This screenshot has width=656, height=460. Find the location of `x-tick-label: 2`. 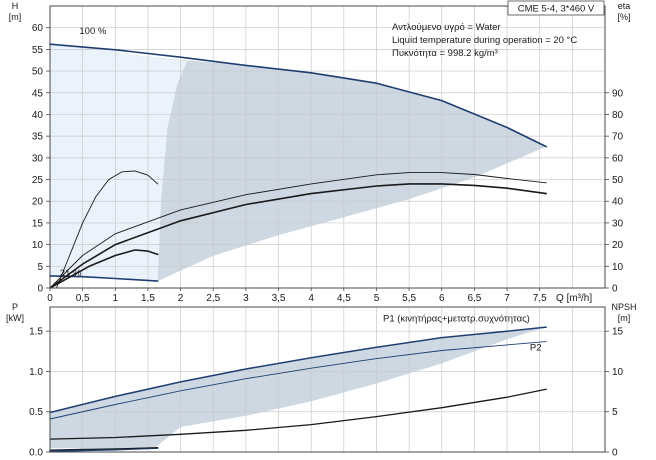

x-tick-label: 2 is located at coordinates (181, 298).